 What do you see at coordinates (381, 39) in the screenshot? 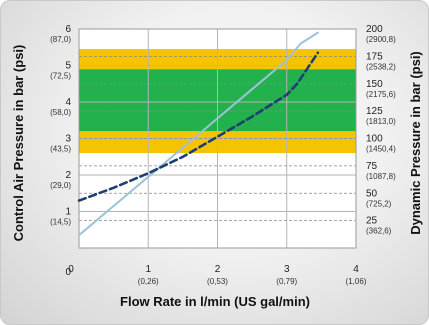
I see `y2-tick-sublabel: (2900,8)` at bounding box center [381, 39].